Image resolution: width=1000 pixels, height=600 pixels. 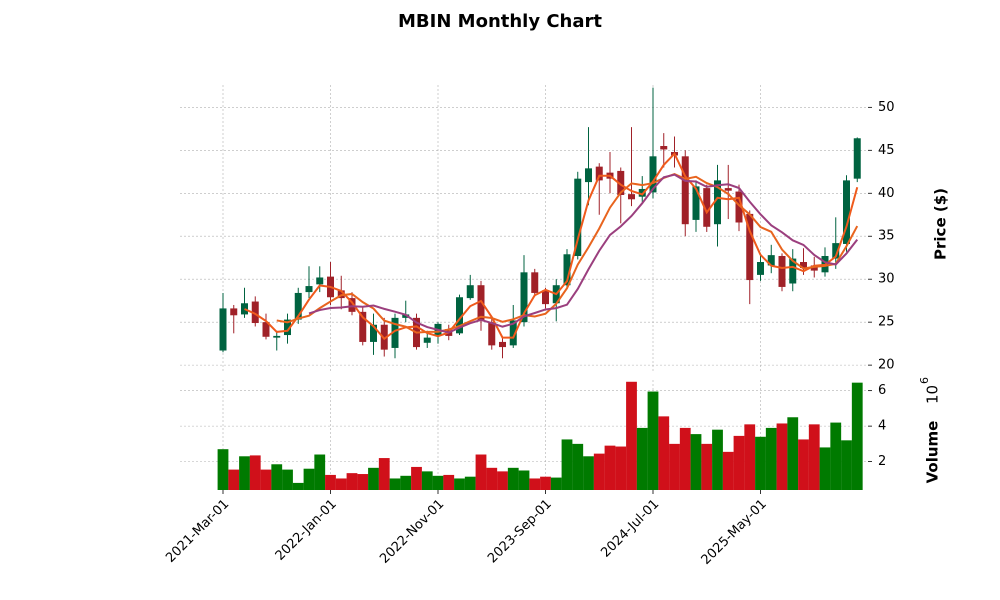 What do you see at coordinates (886, 365) in the screenshot?
I see `y-tick-label: 20` at bounding box center [886, 365].